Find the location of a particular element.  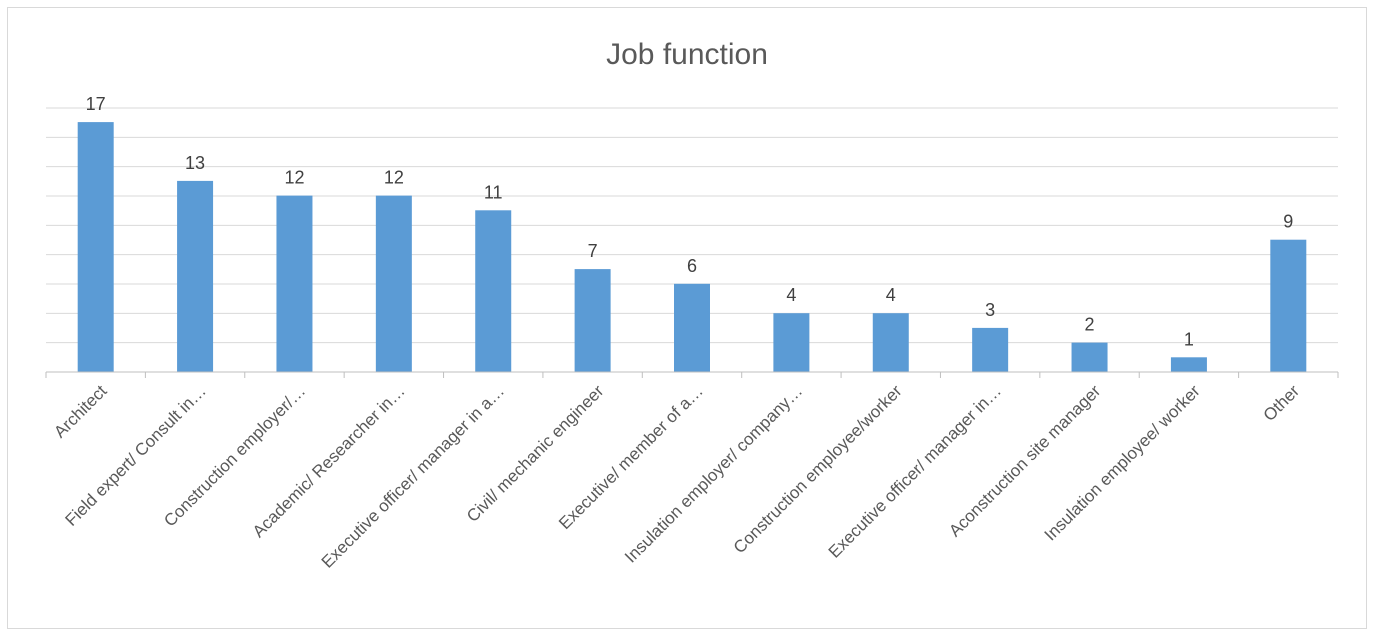

category-label: Construction employee/worker is located at coordinates (818, 469).